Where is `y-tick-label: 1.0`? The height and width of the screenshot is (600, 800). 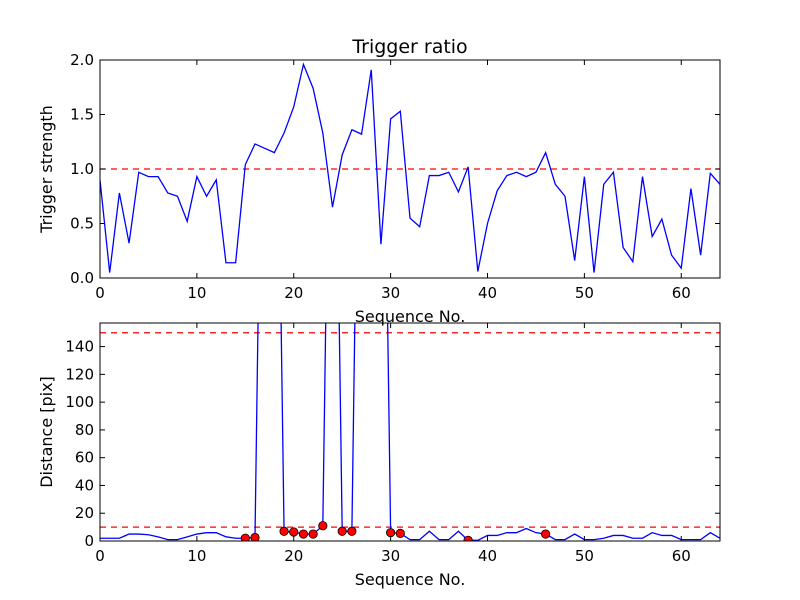
y-tick-label: 1.0 is located at coordinates (82, 169).